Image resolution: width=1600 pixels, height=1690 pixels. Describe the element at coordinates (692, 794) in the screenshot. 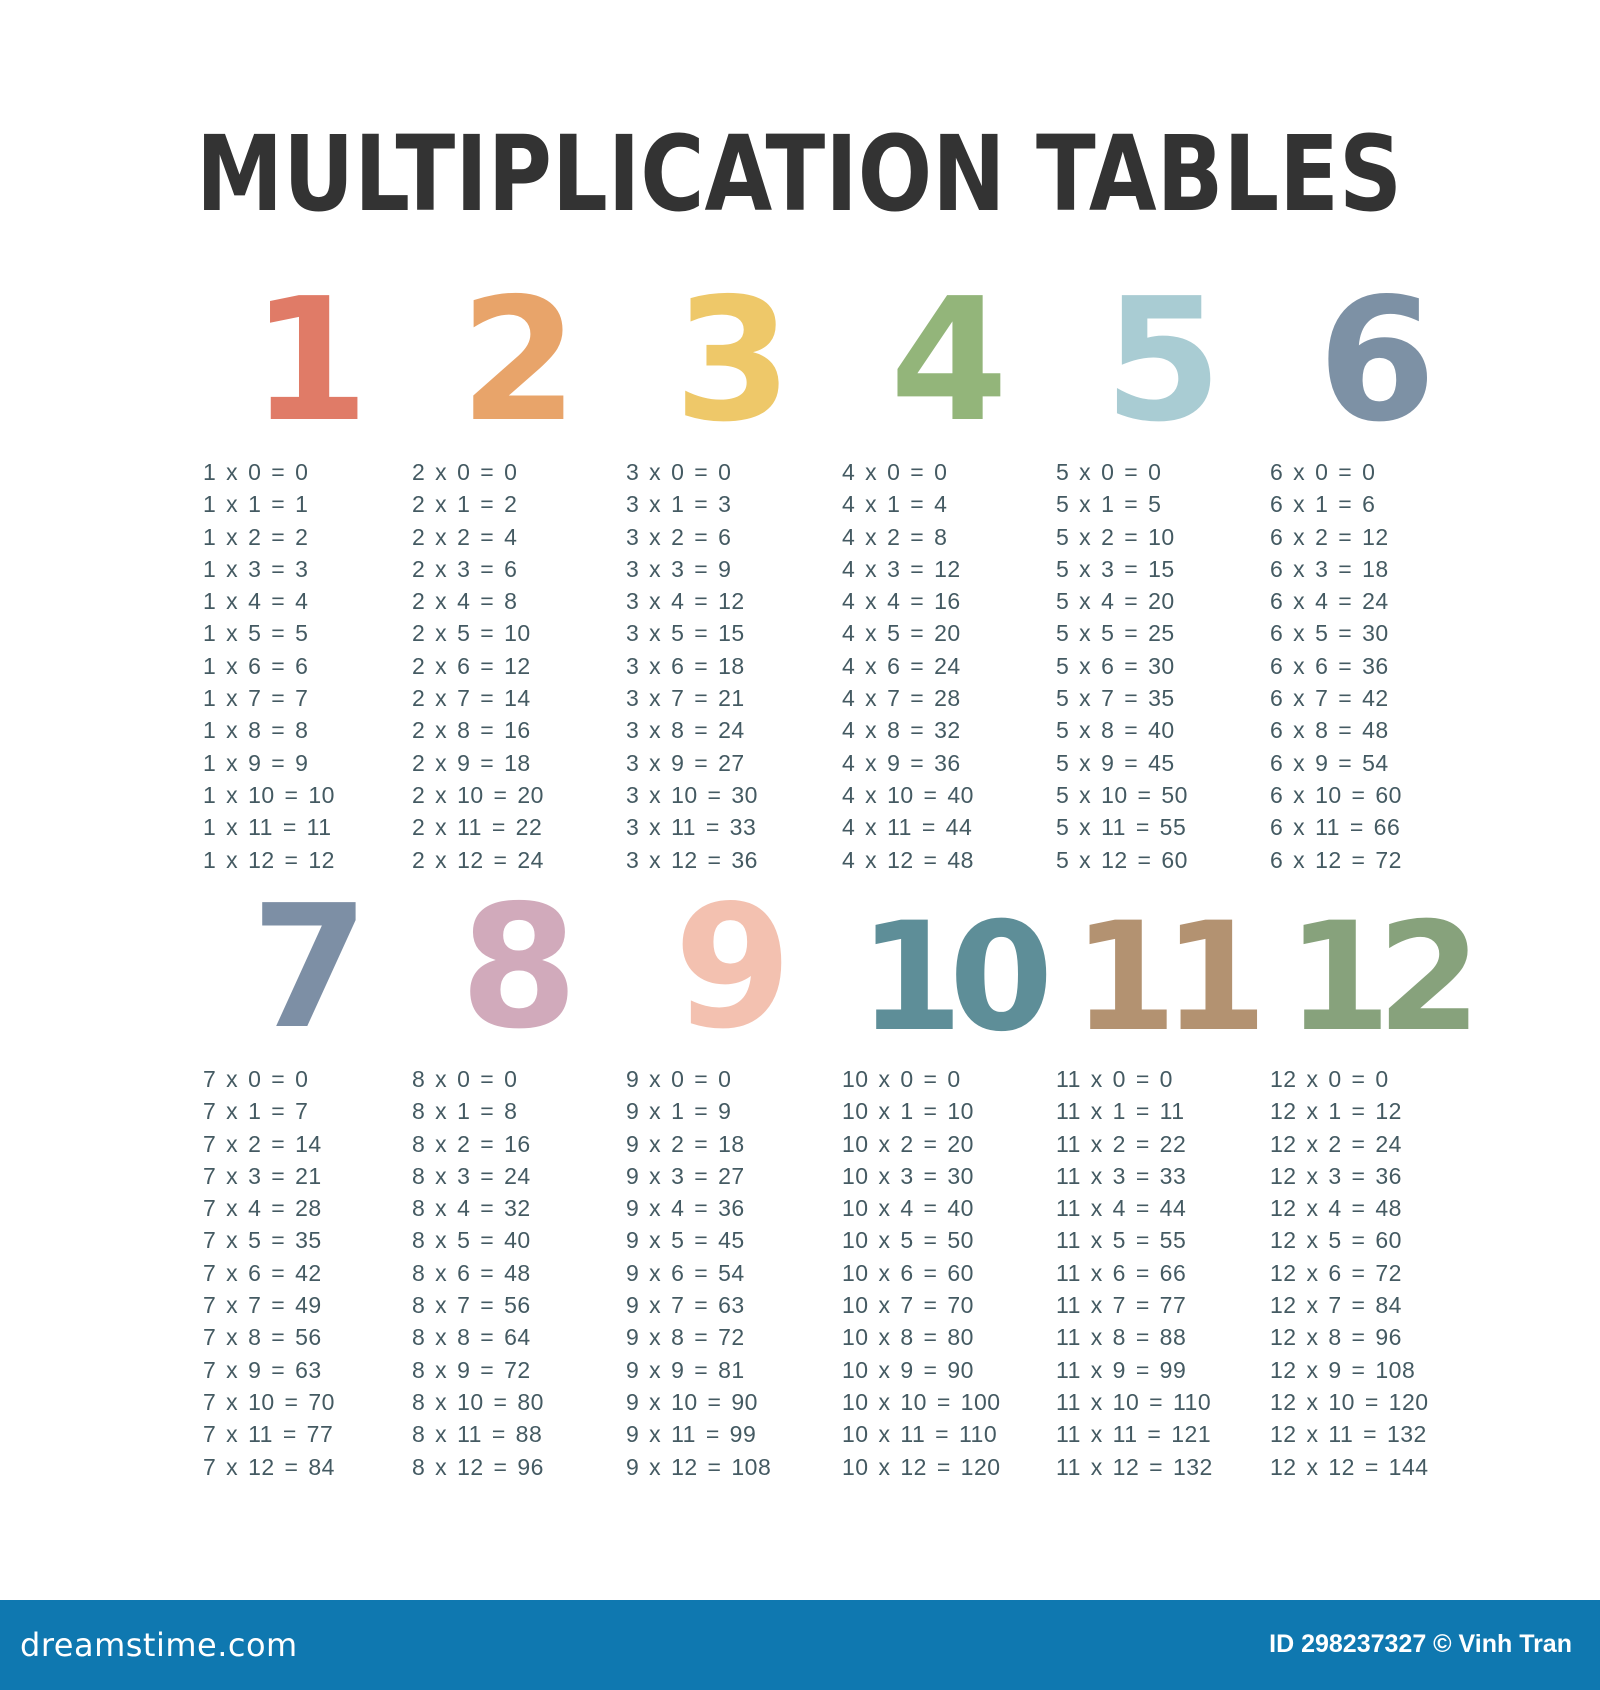

I see `equation: 3 x 10 = 30` at that location.